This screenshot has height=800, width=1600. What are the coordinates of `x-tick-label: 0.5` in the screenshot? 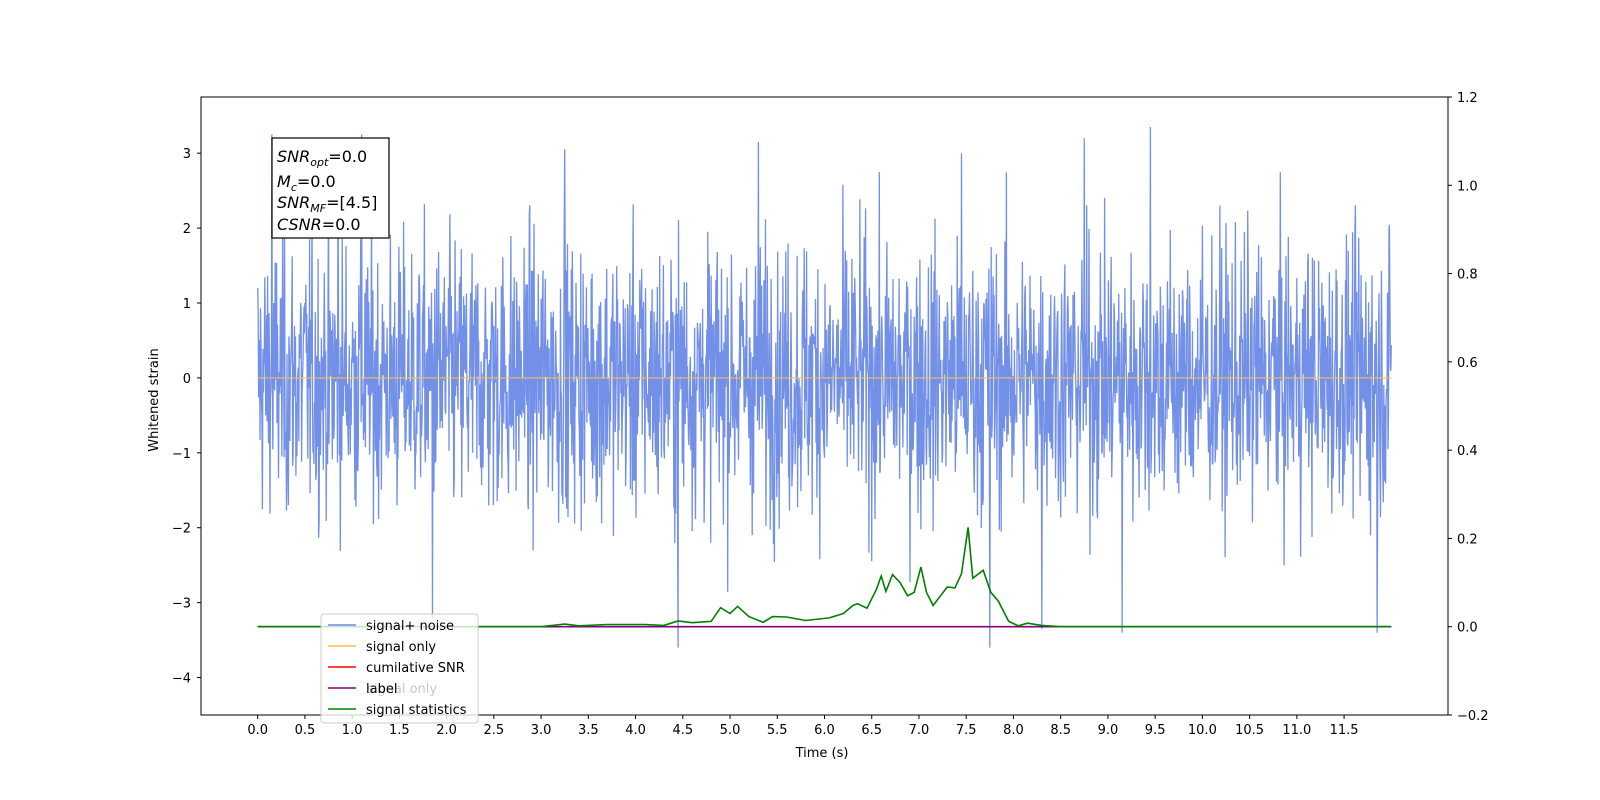 It's located at (305, 730).